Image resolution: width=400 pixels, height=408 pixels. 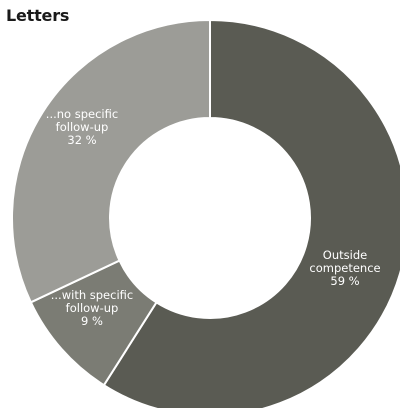 What do you see at coordinates (82, 114) in the screenshot?
I see `slice-label-line-2-0: ...no specific` at bounding box center [82, 114].